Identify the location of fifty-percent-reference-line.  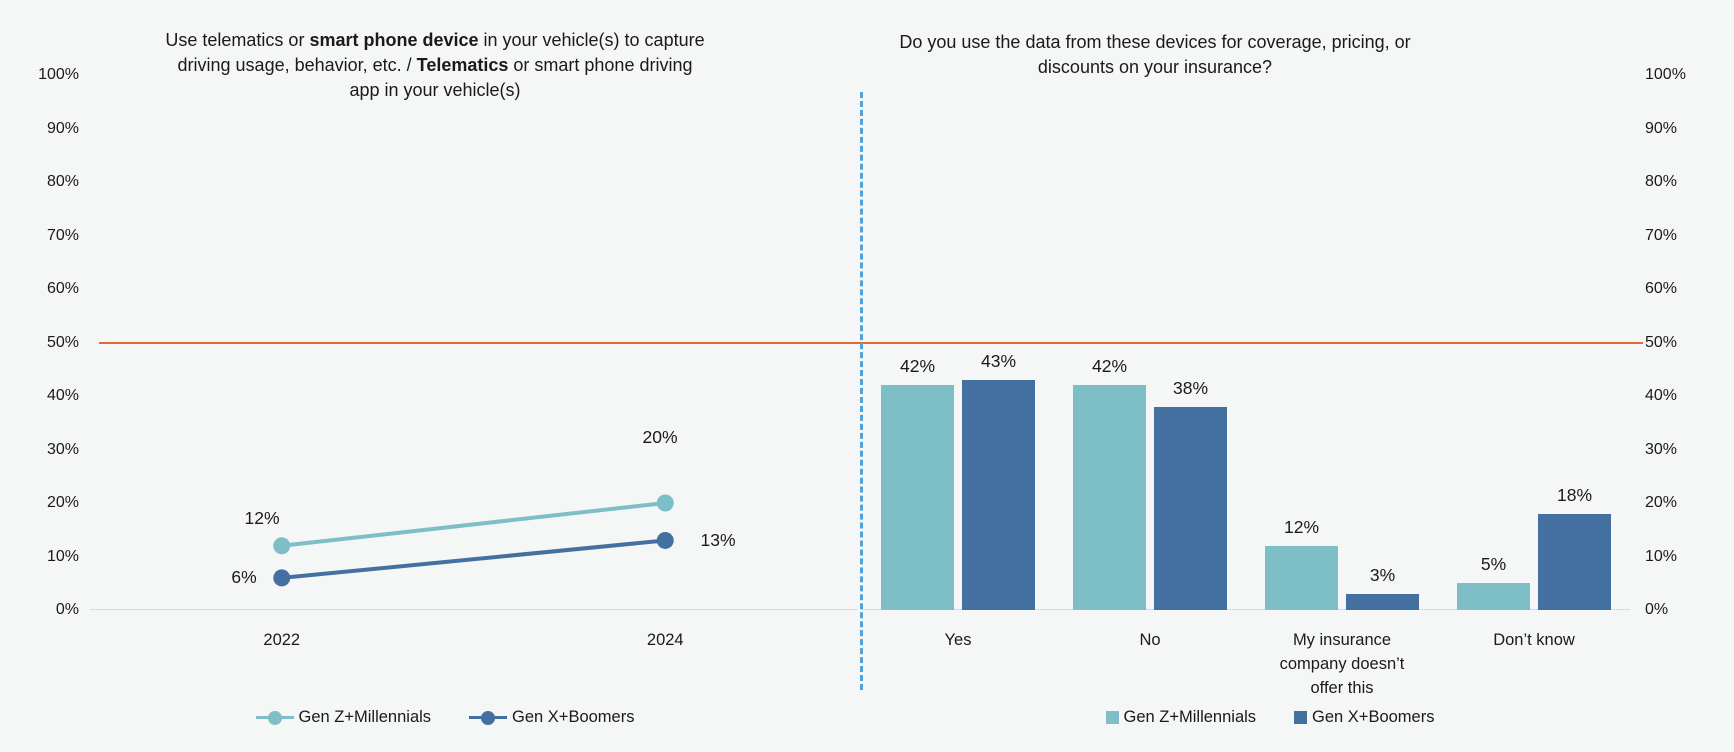
(871, 343).